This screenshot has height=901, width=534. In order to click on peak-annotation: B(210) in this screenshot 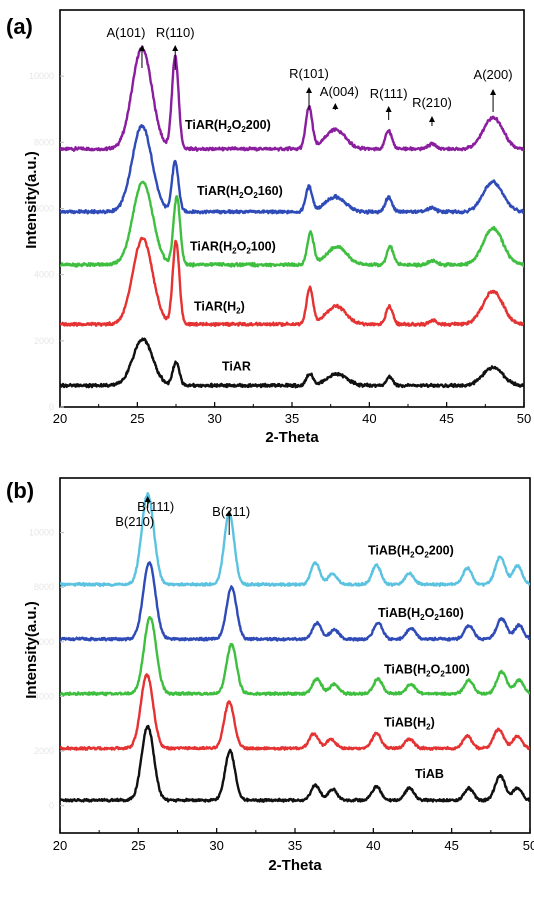, I will do `click(134, 521)`.